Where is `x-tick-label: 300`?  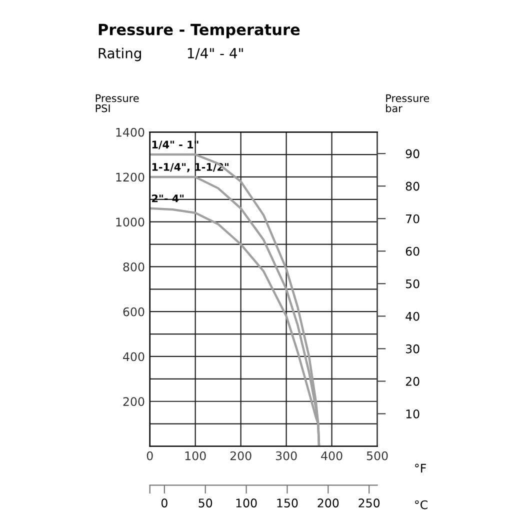
x-tick-label: 300 is located at coordinates (286, 455).